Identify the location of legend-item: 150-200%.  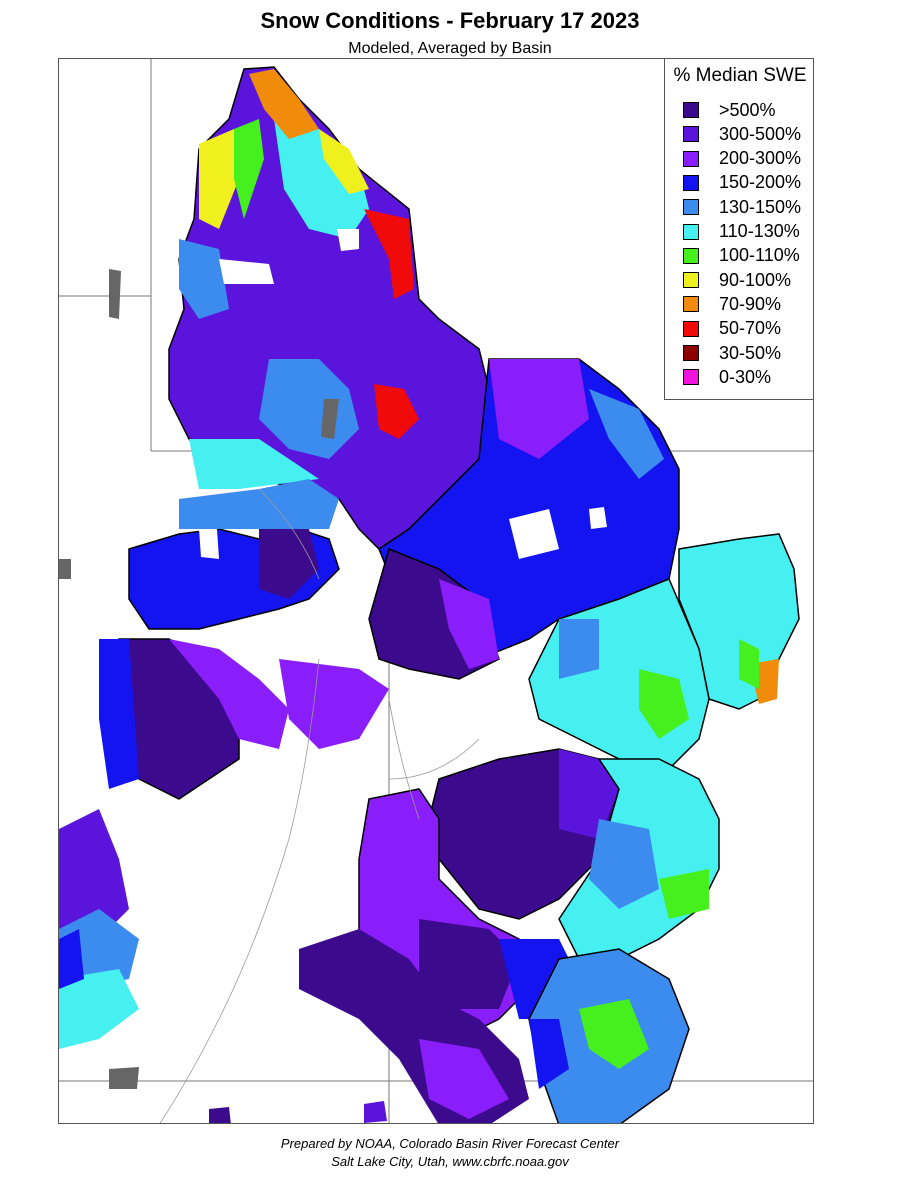
(742, 183).